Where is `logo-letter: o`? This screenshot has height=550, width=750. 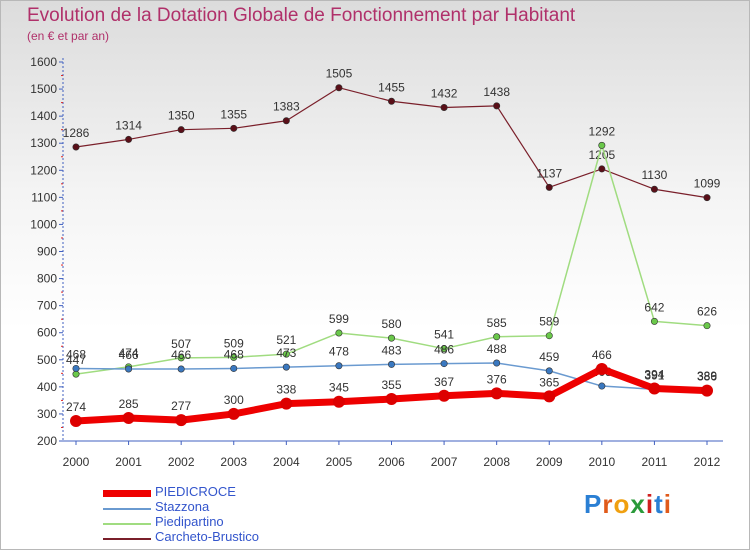 logo-letter: o is located at coordinates (622, 504).